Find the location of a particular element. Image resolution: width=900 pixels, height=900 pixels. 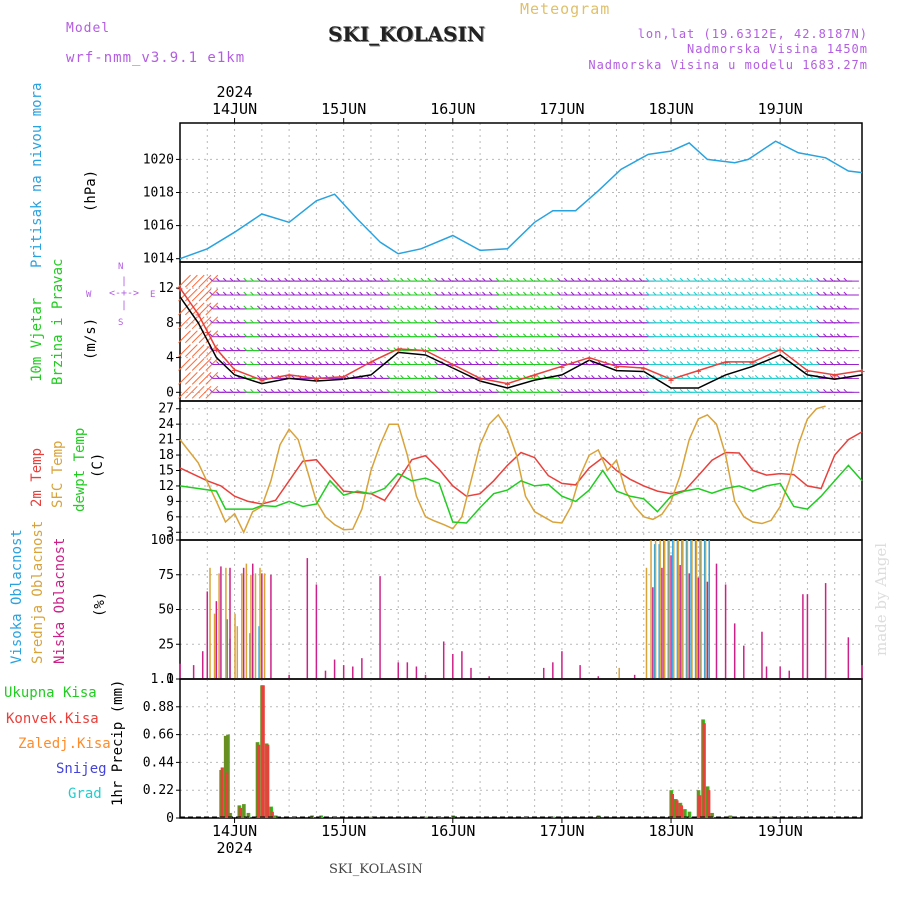

ytick-label: 8 is located at coordinates (170, 323).